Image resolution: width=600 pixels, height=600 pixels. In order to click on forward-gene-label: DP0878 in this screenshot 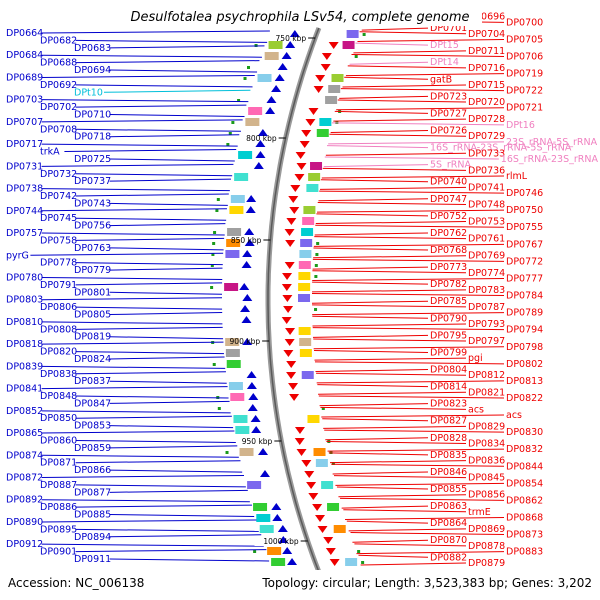, I will do `click(486, 546)`.